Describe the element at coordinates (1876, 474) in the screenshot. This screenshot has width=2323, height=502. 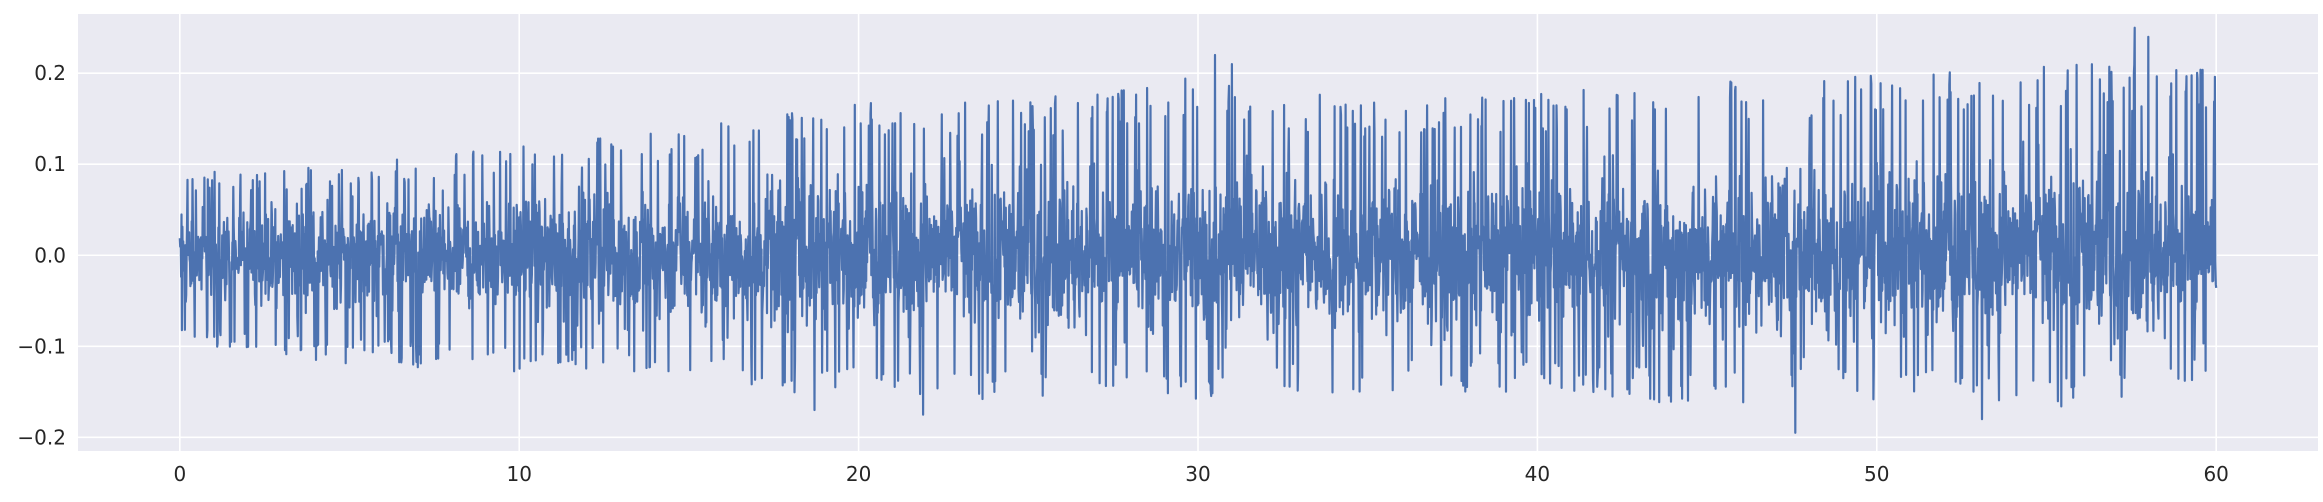
I see `x-tick-label: 50` at that location.